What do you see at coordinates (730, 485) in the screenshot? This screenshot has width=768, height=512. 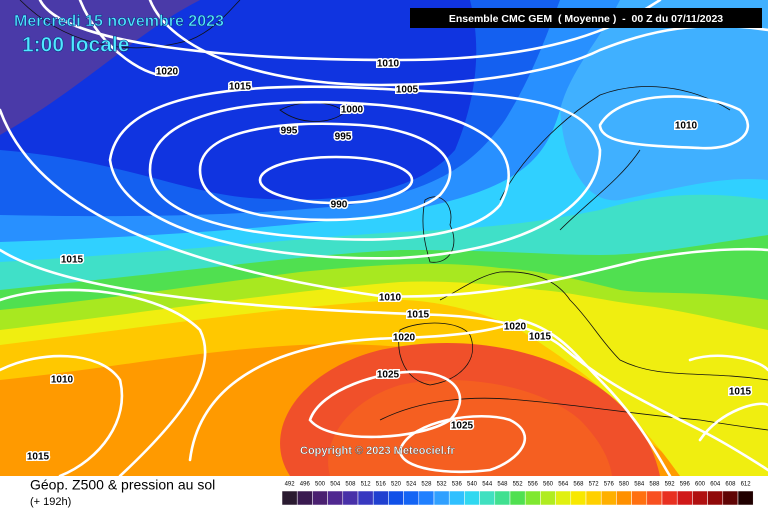 I see `scale-label: 608` at bounding box center [730, 485].